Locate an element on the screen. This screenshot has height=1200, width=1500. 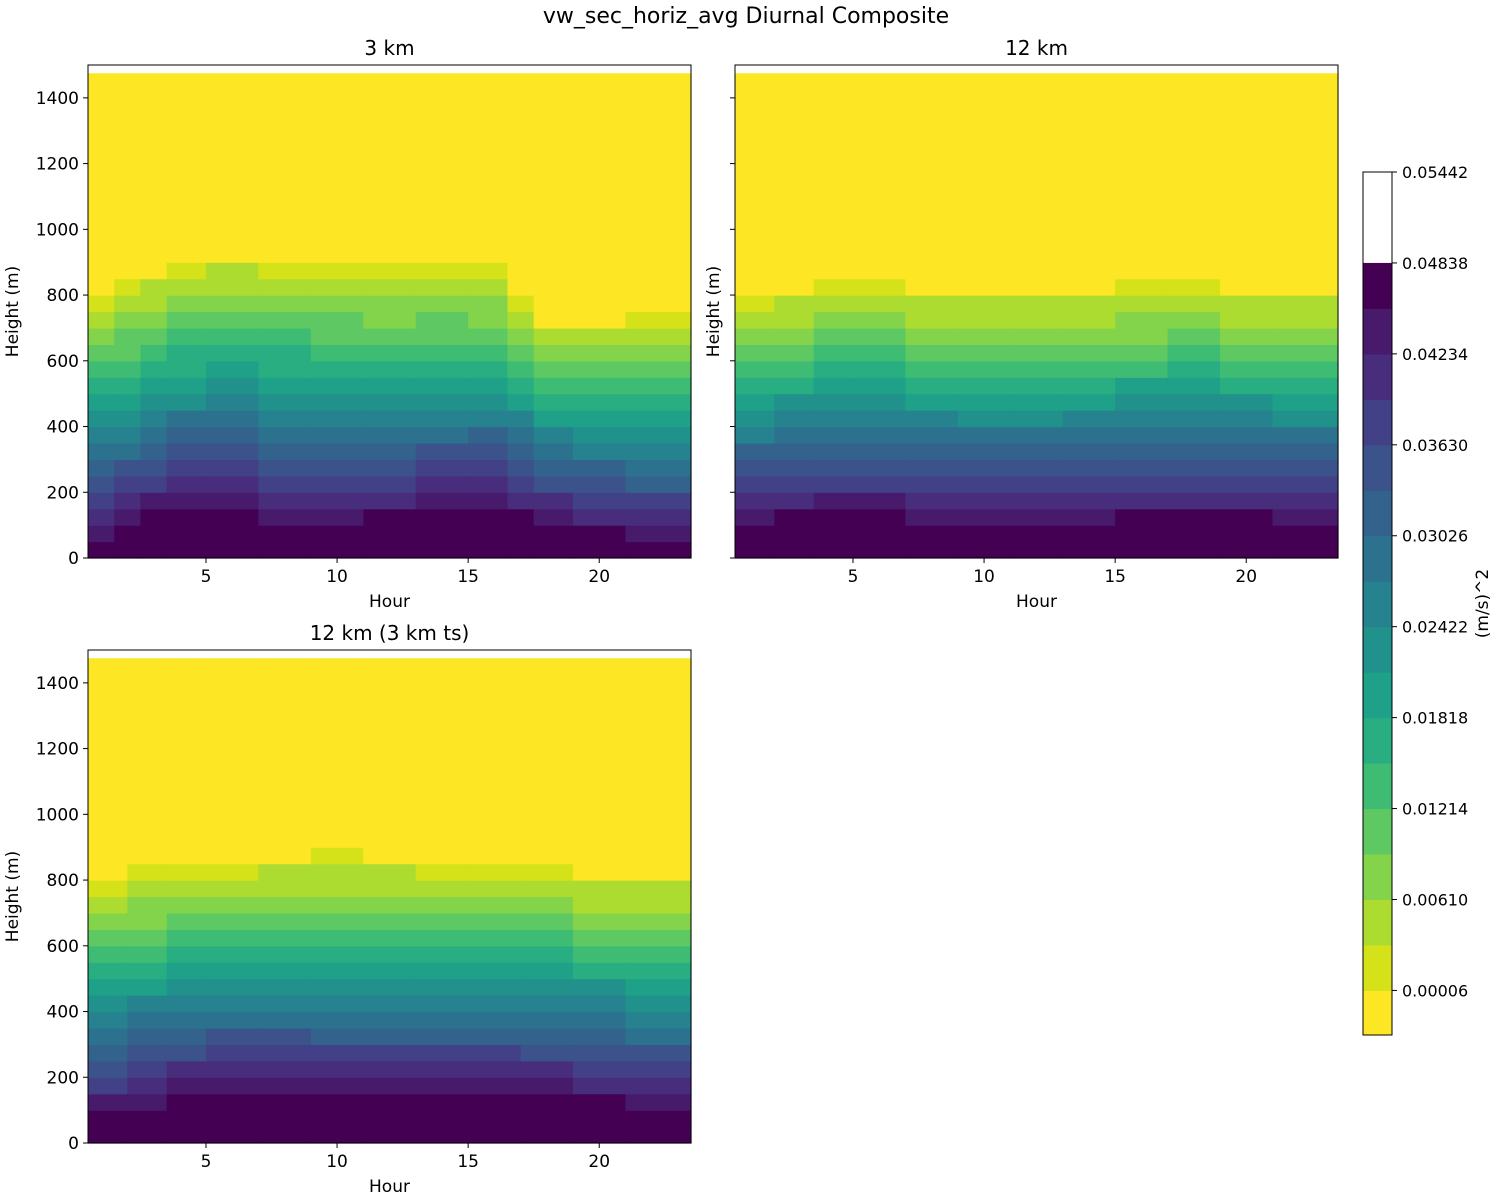
colorbar-segment is located at coordinates (1377, 1013).